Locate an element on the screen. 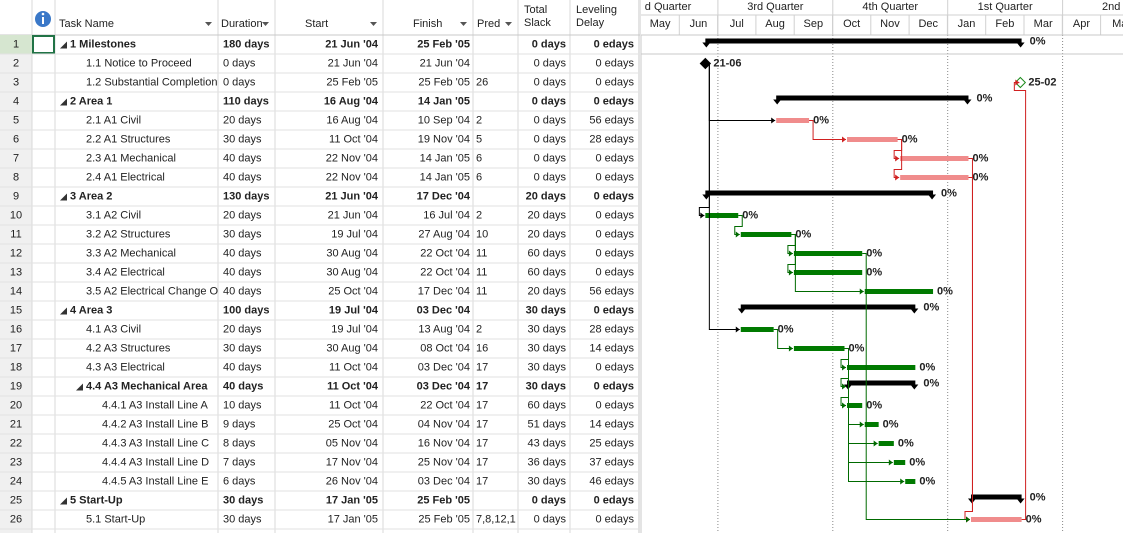  cell-pred: 11 is located at coordinates (481, 272).